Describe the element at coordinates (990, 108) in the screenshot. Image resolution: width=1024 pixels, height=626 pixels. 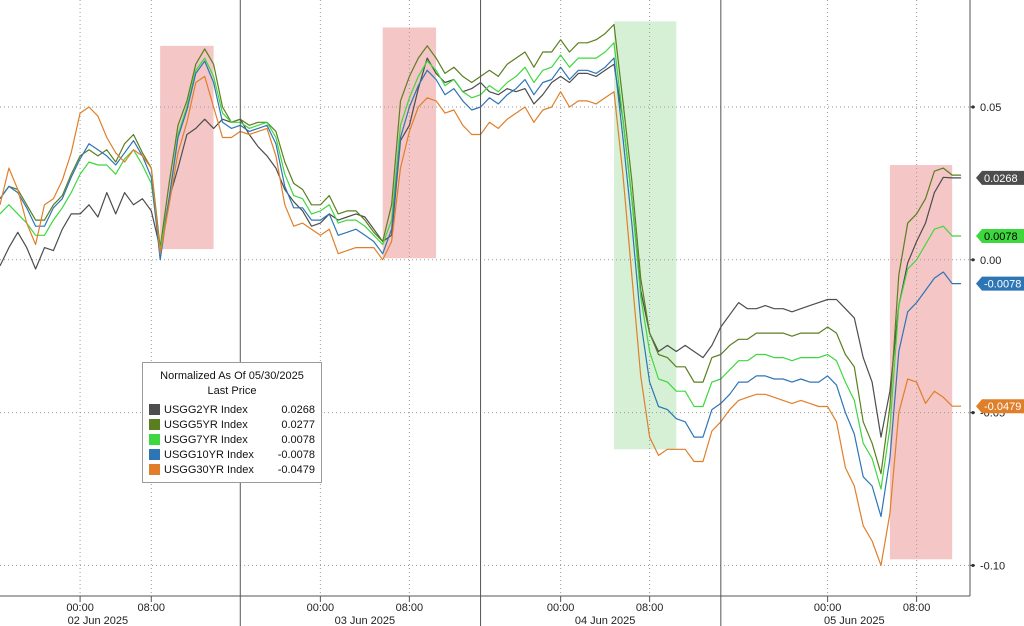
I see `y-tick-label-1: 0.05` at that location.